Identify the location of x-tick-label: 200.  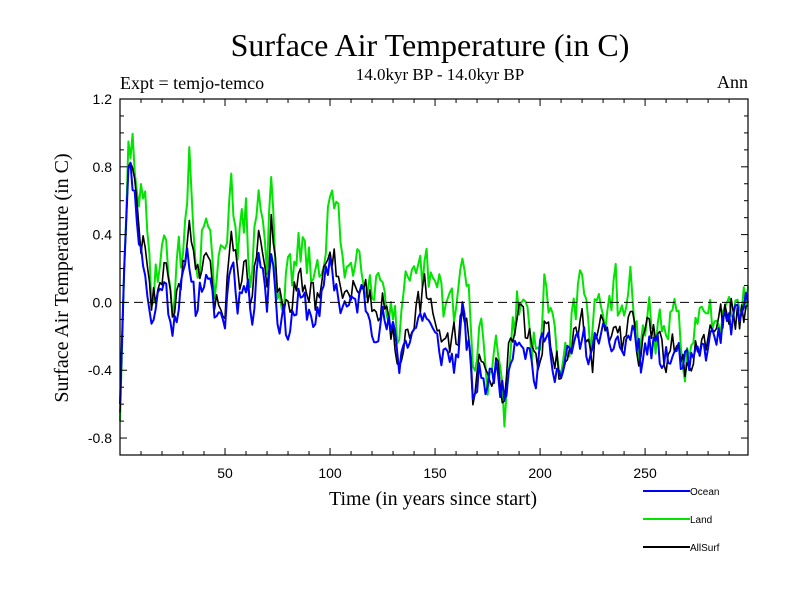
(540, 473).